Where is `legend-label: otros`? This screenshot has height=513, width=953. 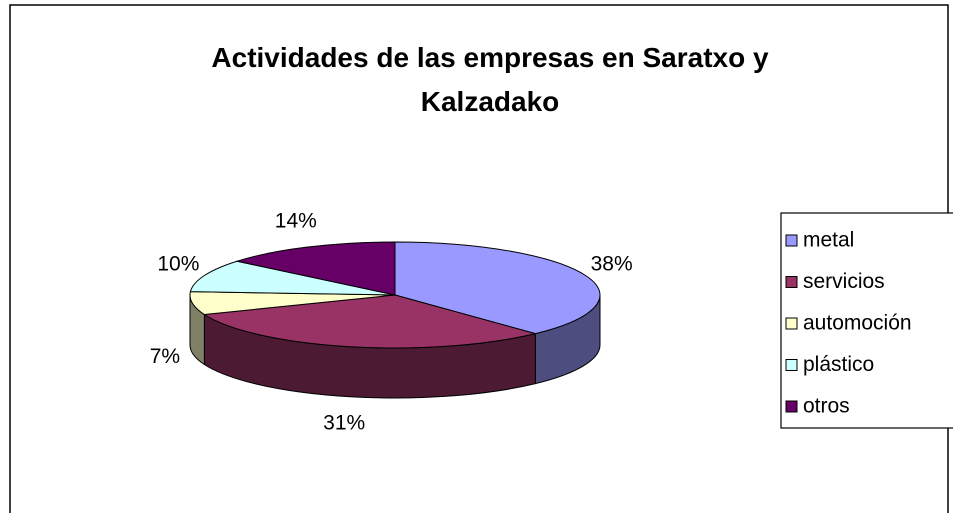
legend-label: otros is located at coordinates (826, 406).